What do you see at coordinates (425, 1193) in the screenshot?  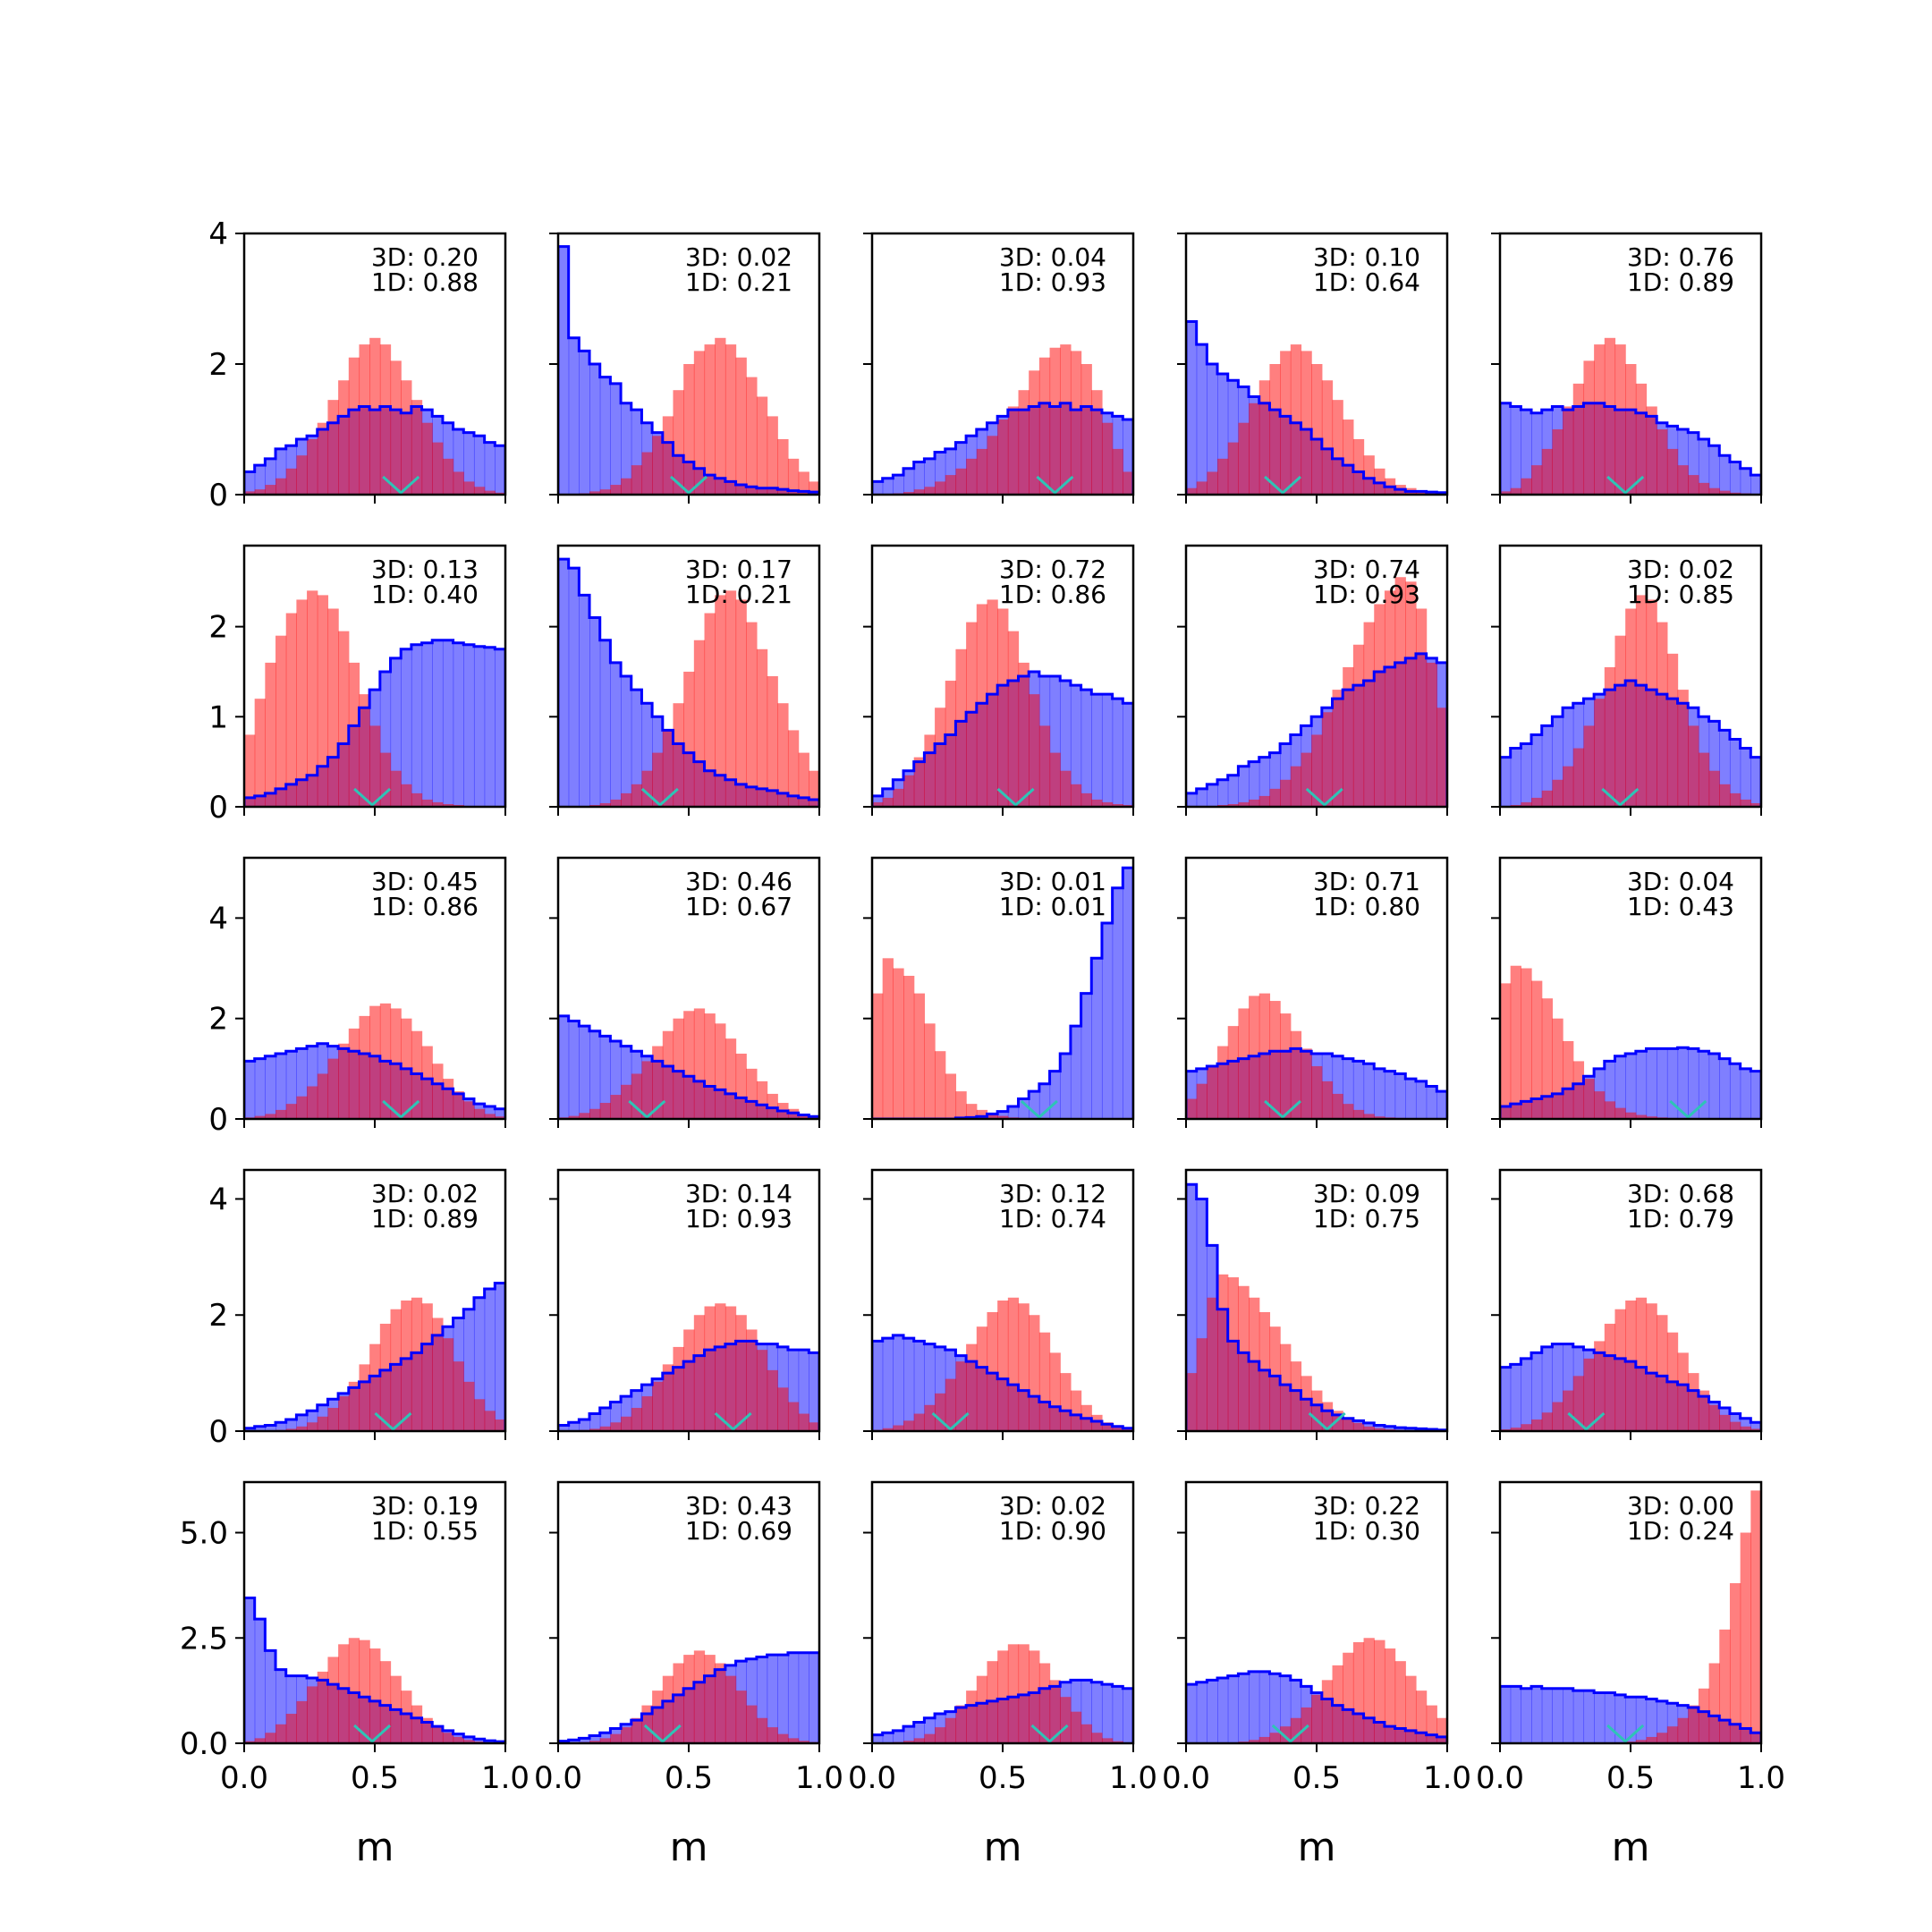 I see `annotation-3d: 3D: 0.02` at bounding box center [425, 1193].